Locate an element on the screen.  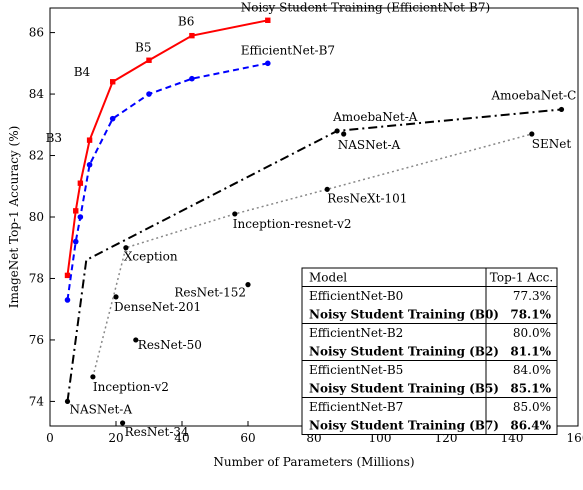
table-header-acc: Top-1 Acc. is located at coordinates (521, 278).